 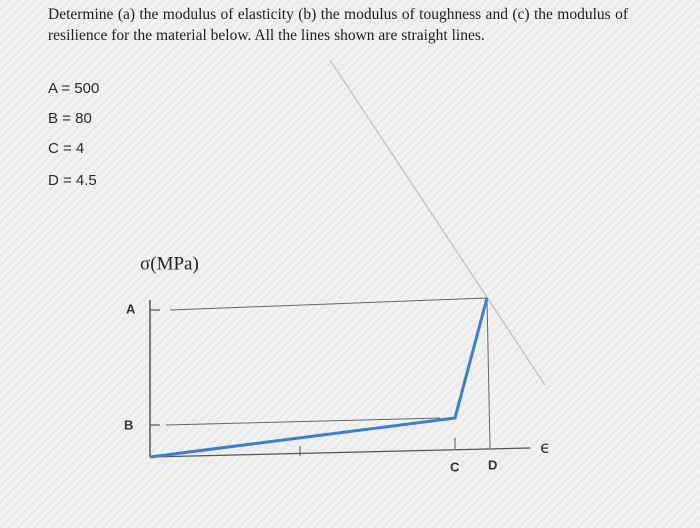 I want to click on given: C = 4, so click(x=66, y=148).